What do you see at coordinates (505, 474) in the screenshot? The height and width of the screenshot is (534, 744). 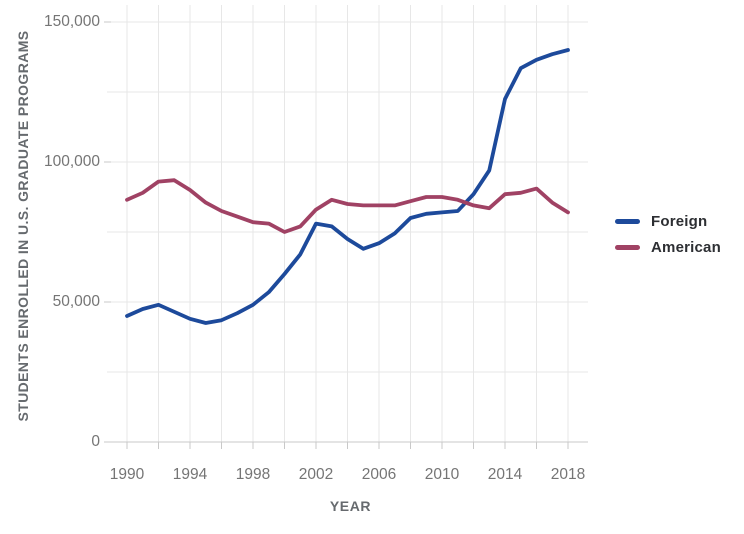 I see `x-tick-label: 2014` at bounding box center [505, 474].